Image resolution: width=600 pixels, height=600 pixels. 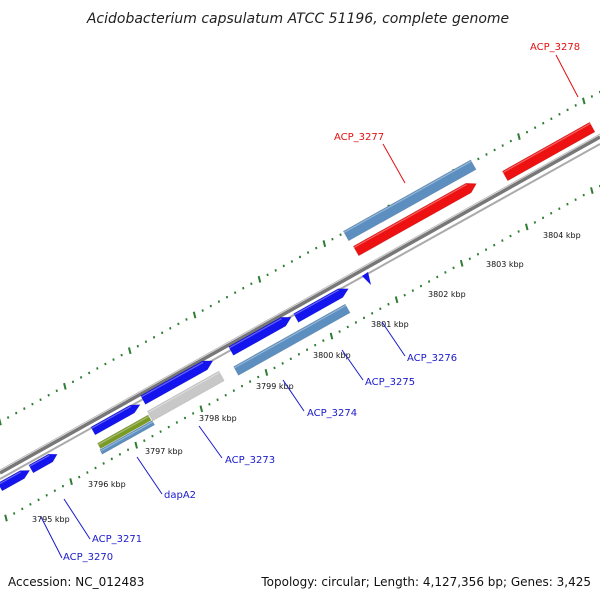 What do you see at coordinates (432, 358) in the screenshot?
I see `gene-label-acp-3276: ACP_3276` at bounding box center [432, 358].